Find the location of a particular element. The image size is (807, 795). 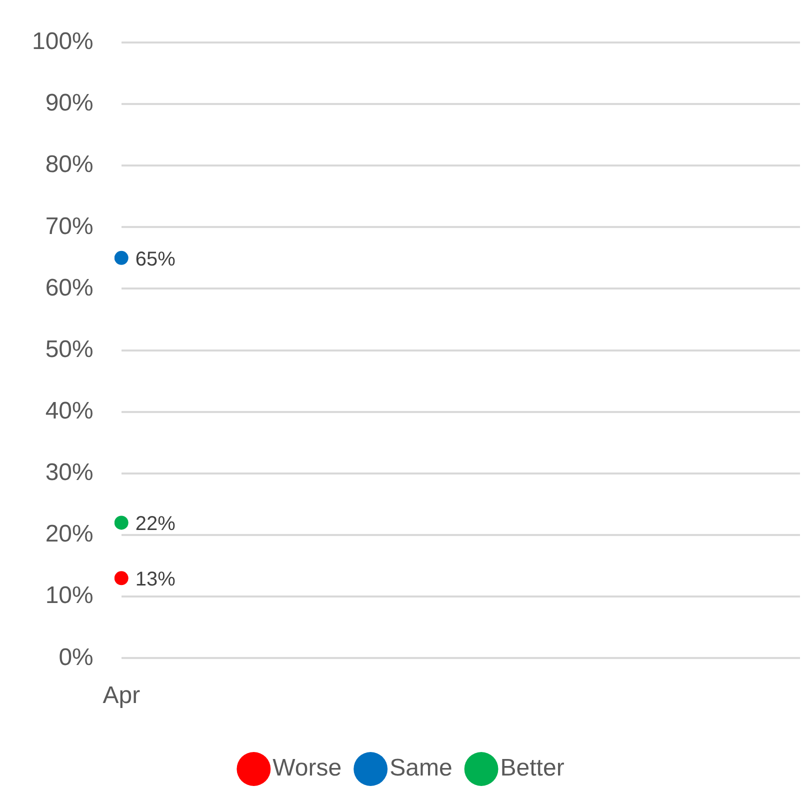

y-tick-label: 80% is located at coordinates (69, 164).